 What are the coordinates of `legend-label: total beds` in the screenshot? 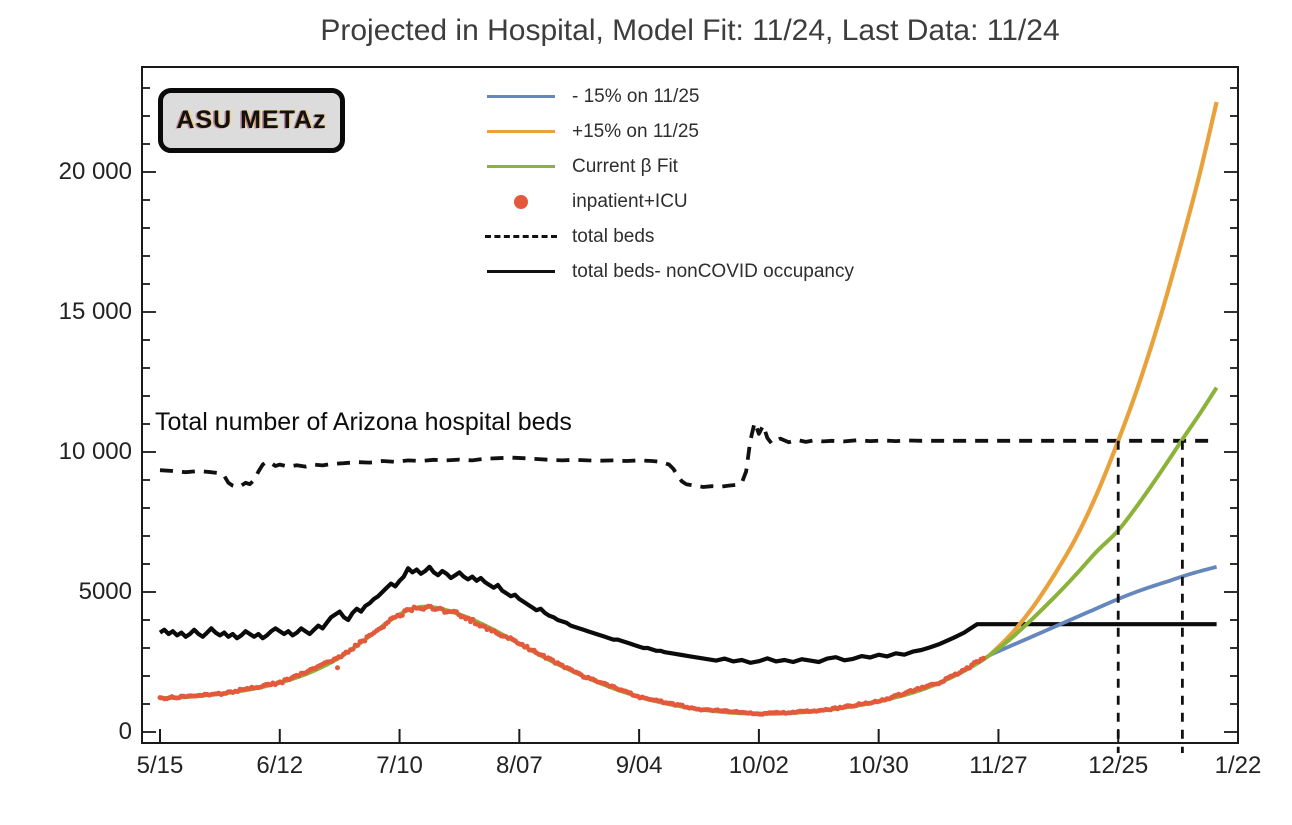 It's located at (613, 236).